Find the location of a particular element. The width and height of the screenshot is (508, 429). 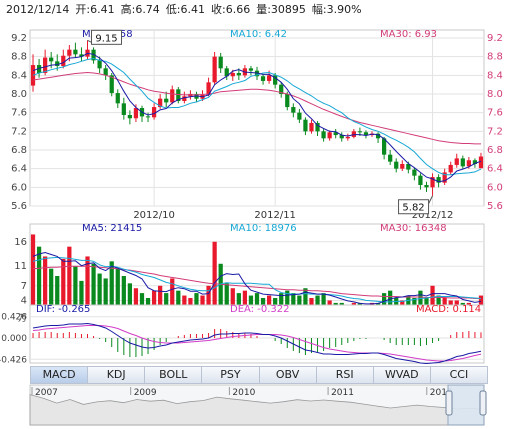

tab-rsi: RSI is located at coordinates (345, 375).